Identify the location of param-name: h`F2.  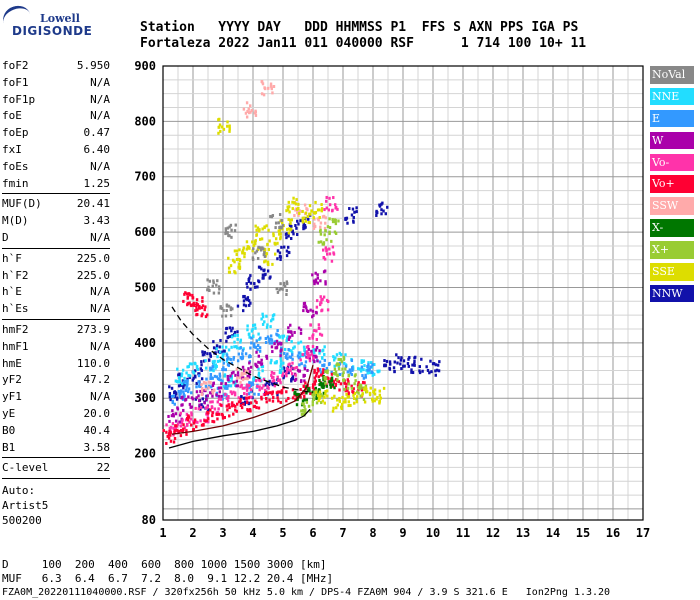
(15, 275).